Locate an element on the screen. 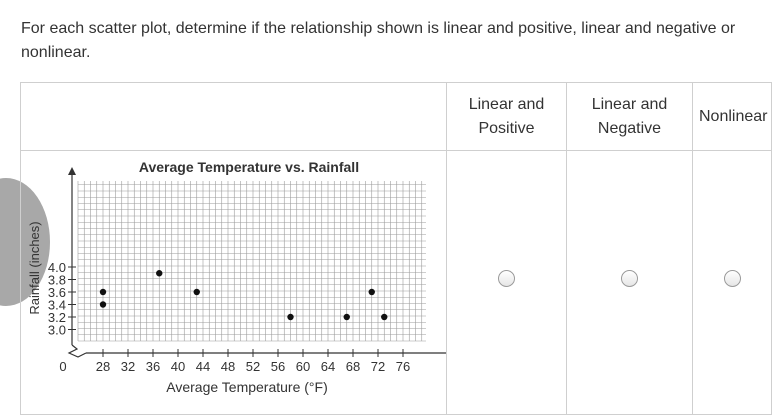 The height and width of the screenshot is (415, 782). y-tick-label: 3.6 is located at coordinates (57, 292).